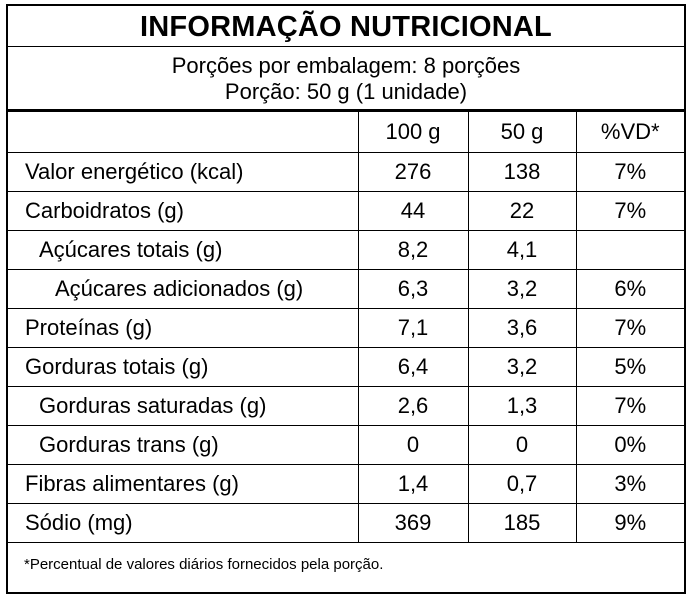 The image size is (692, 599). Describe the element at coordinates (522, 484) in the screenshot. I see `value-serving: 0,7` at that location.